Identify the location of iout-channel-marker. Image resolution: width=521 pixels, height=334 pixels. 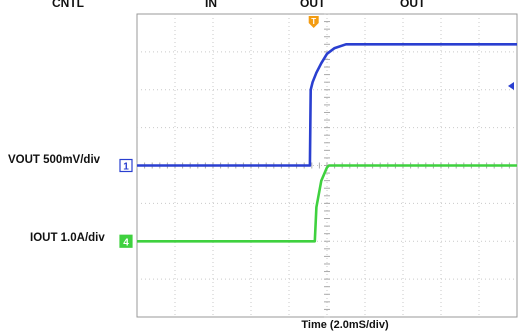
(126, 241).